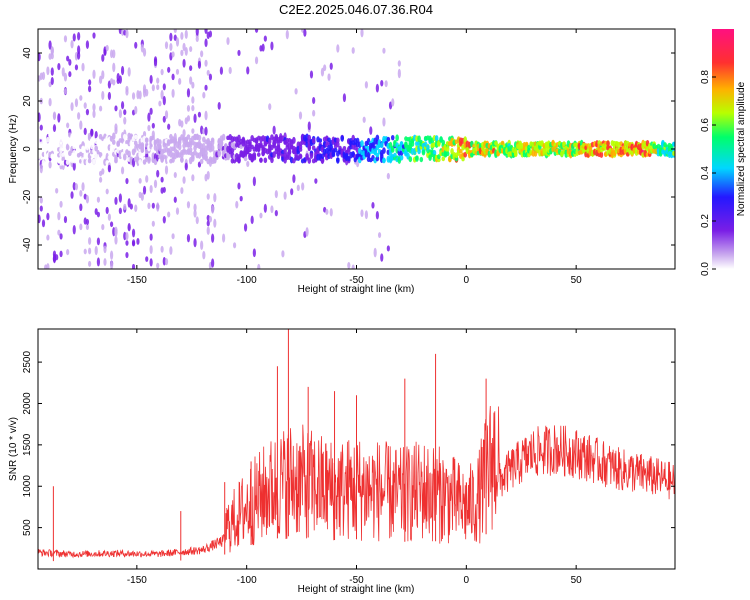  What do you see at coordinates (356, 9) in the screenshot?
I see `figure-title: C2E2.2025.046.07.36.R04` at bounding box center [356, 9].